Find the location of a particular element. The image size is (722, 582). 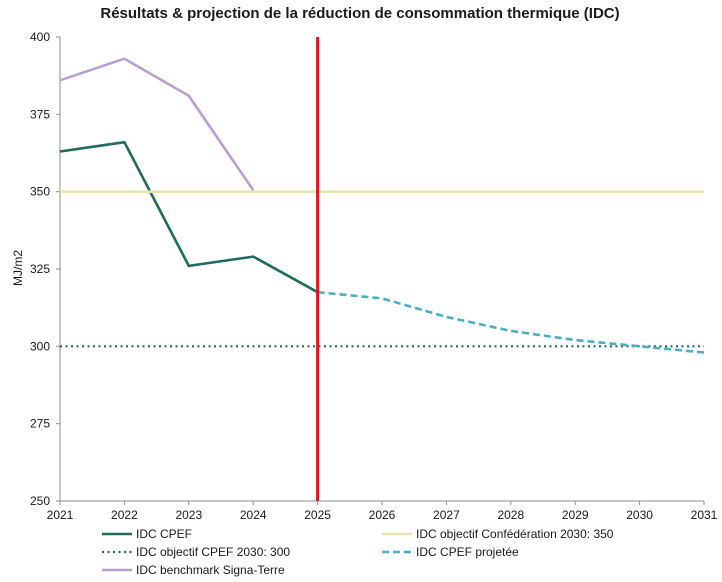

legend-label-1: IDC CPEF is located at coordinates (164, 534).